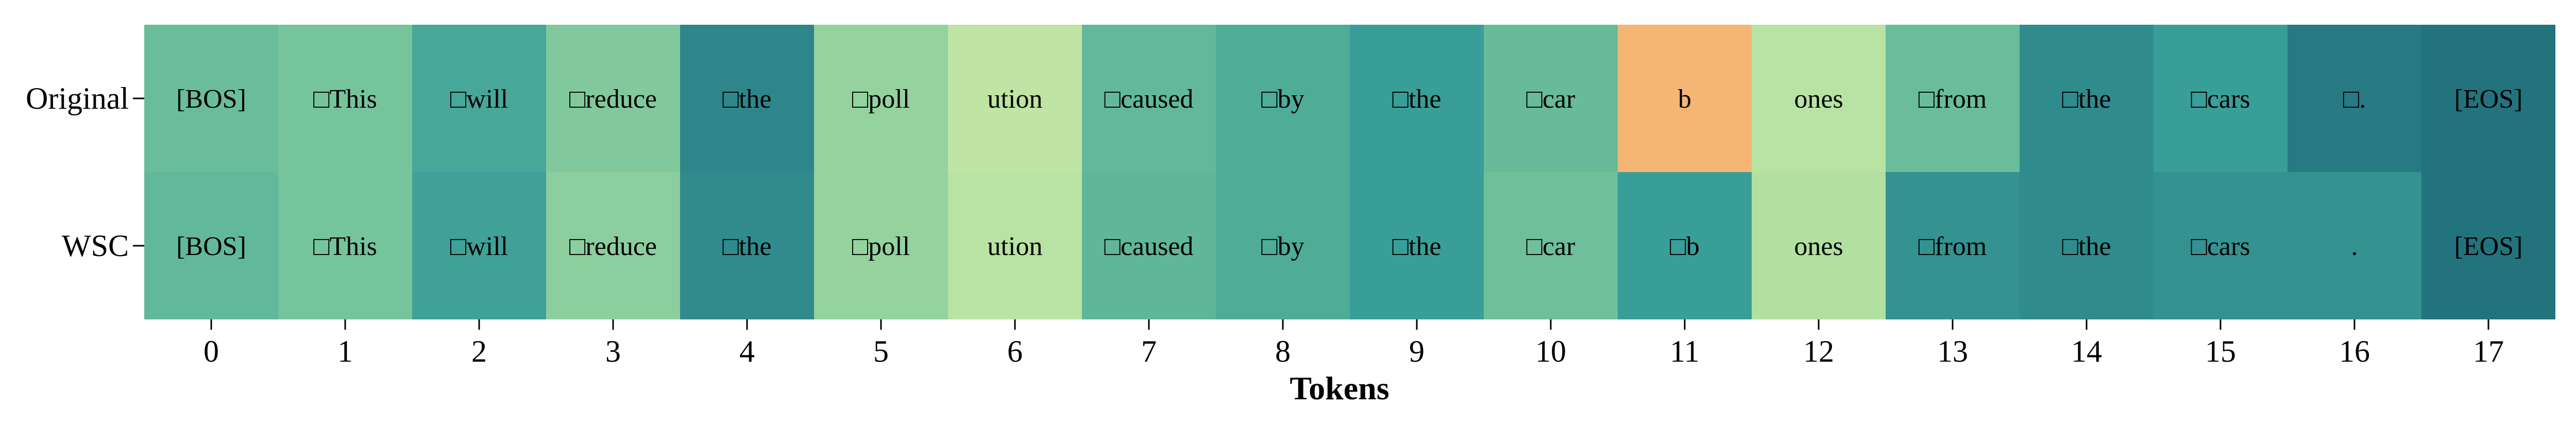 The width and height of the screenshot is (2576, 424). I want to click on x-tick-label: 13, so click(1953, 351).